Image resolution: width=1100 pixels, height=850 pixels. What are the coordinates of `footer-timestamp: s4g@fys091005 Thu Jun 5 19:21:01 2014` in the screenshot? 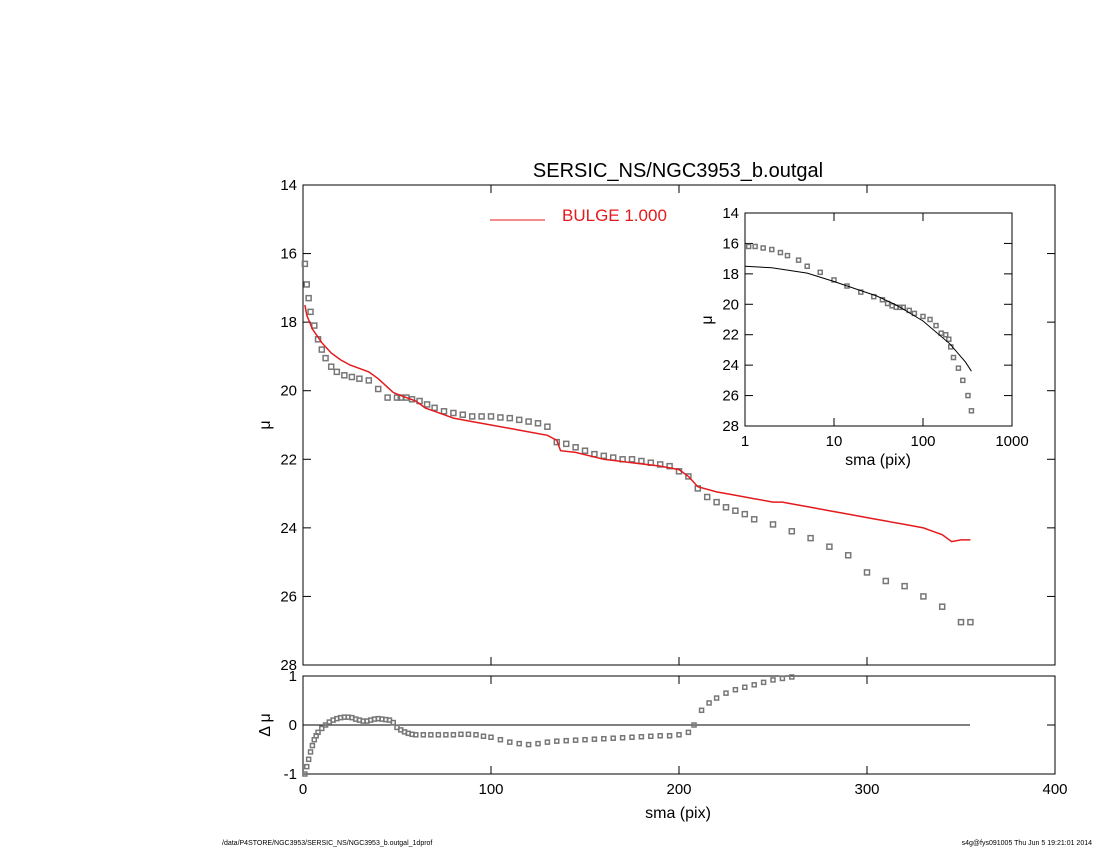 It's located at (1026, 843).